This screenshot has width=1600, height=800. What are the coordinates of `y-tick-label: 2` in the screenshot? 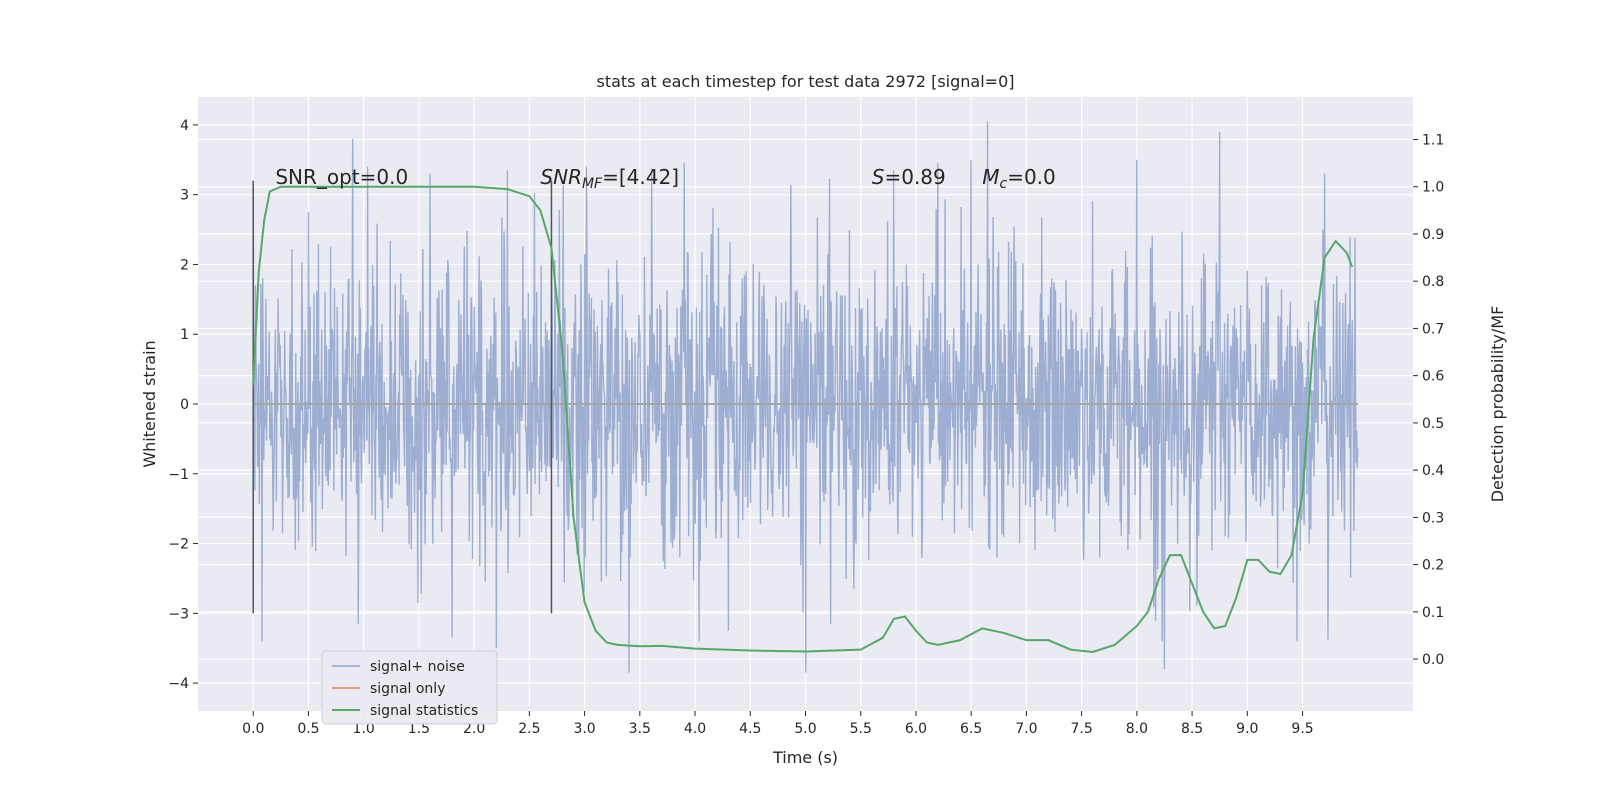 It's located at (184, 265).